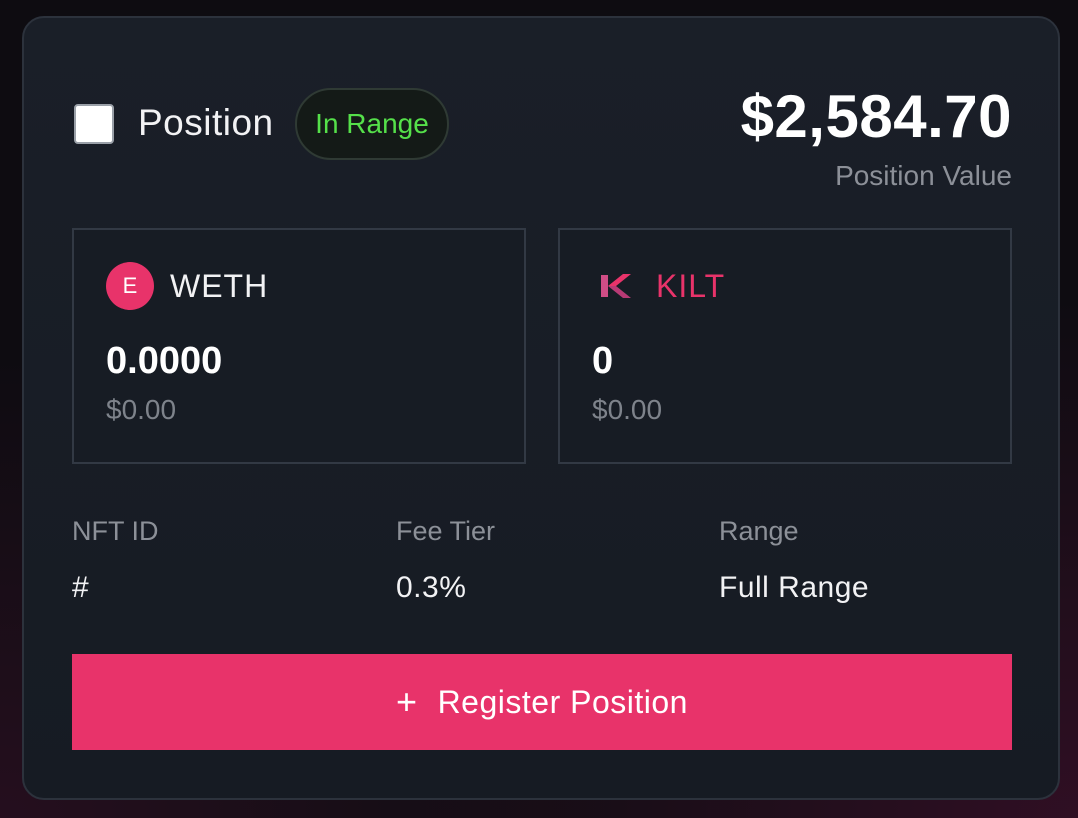 The height and width of the screenshot is (818, 1078). What do you see at coordinates (616, 286) in the screenshot?
I see `kilt-icon` at bounding box center [616, 286].